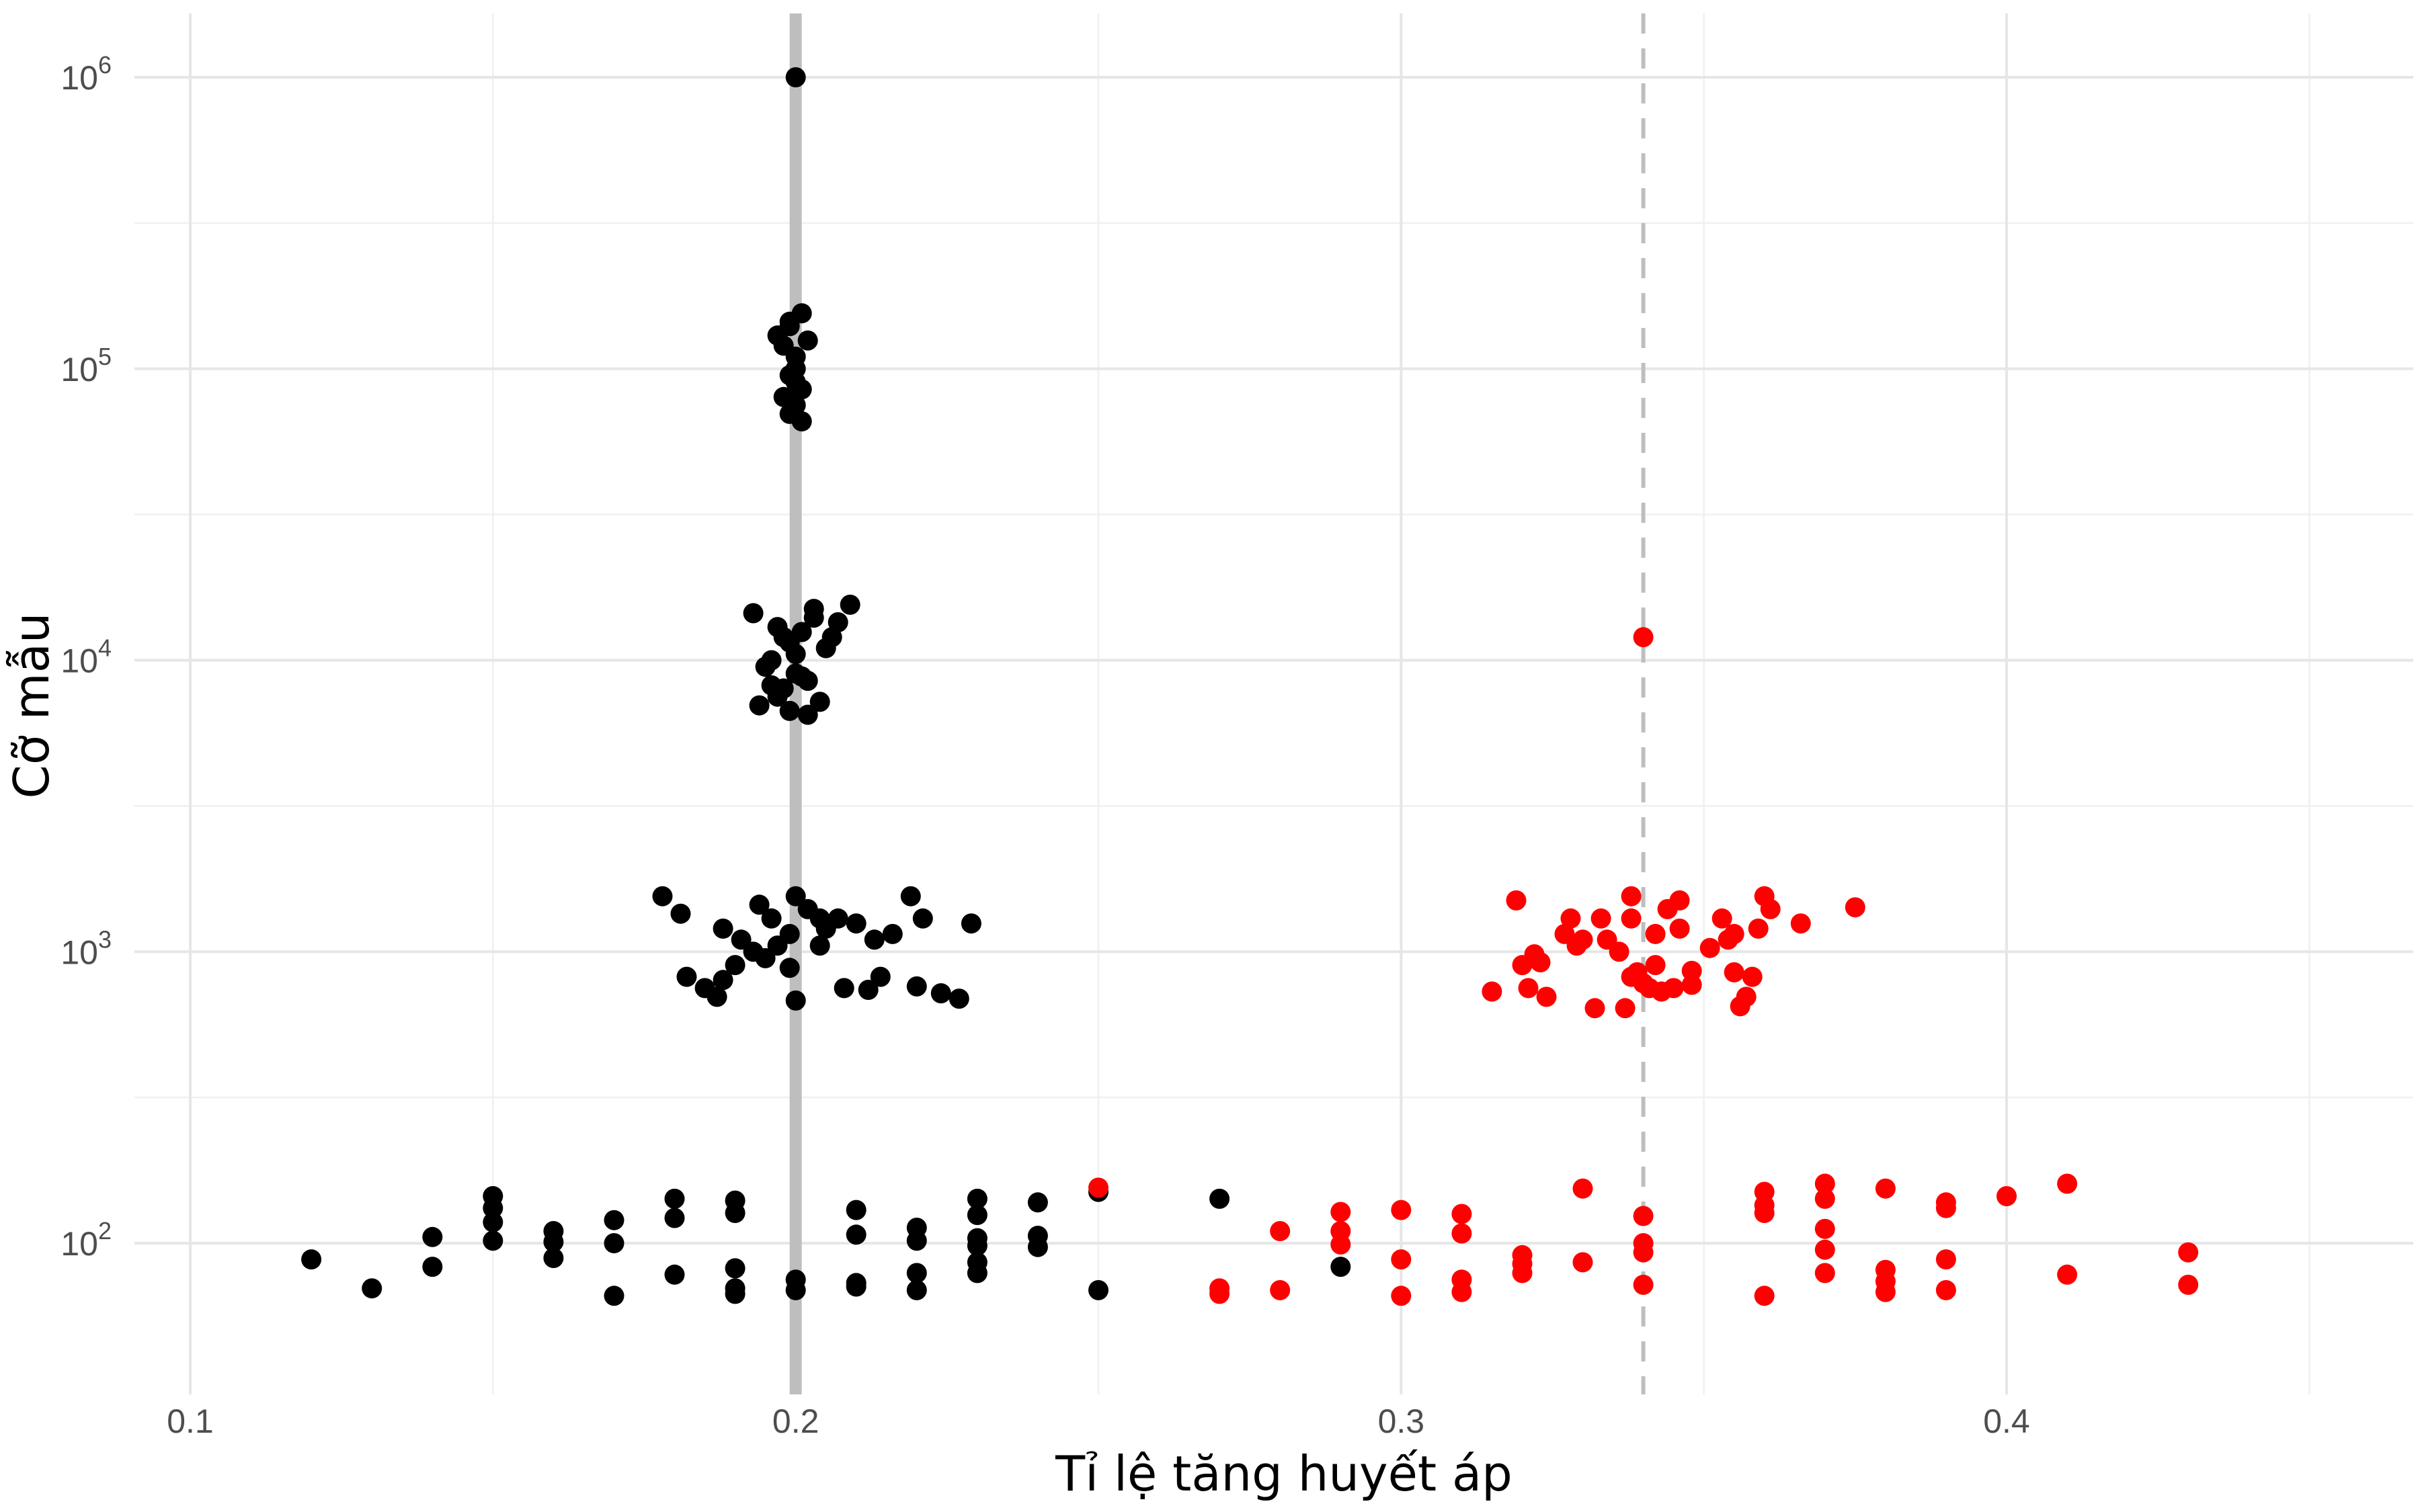 The height and width of the screenshot is (1512, 2420). I want to click on x-axis-tick-labels: 0.1 0.2 0.3 0.4, so click(1098, 1421).